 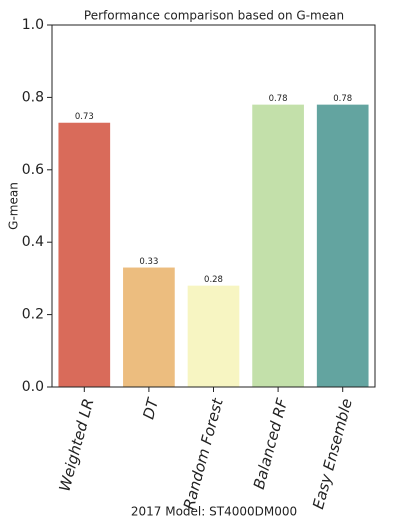 I want to click on x-axis-label: 2017 Model: ST4000DM000, so click(x=214, y=512).